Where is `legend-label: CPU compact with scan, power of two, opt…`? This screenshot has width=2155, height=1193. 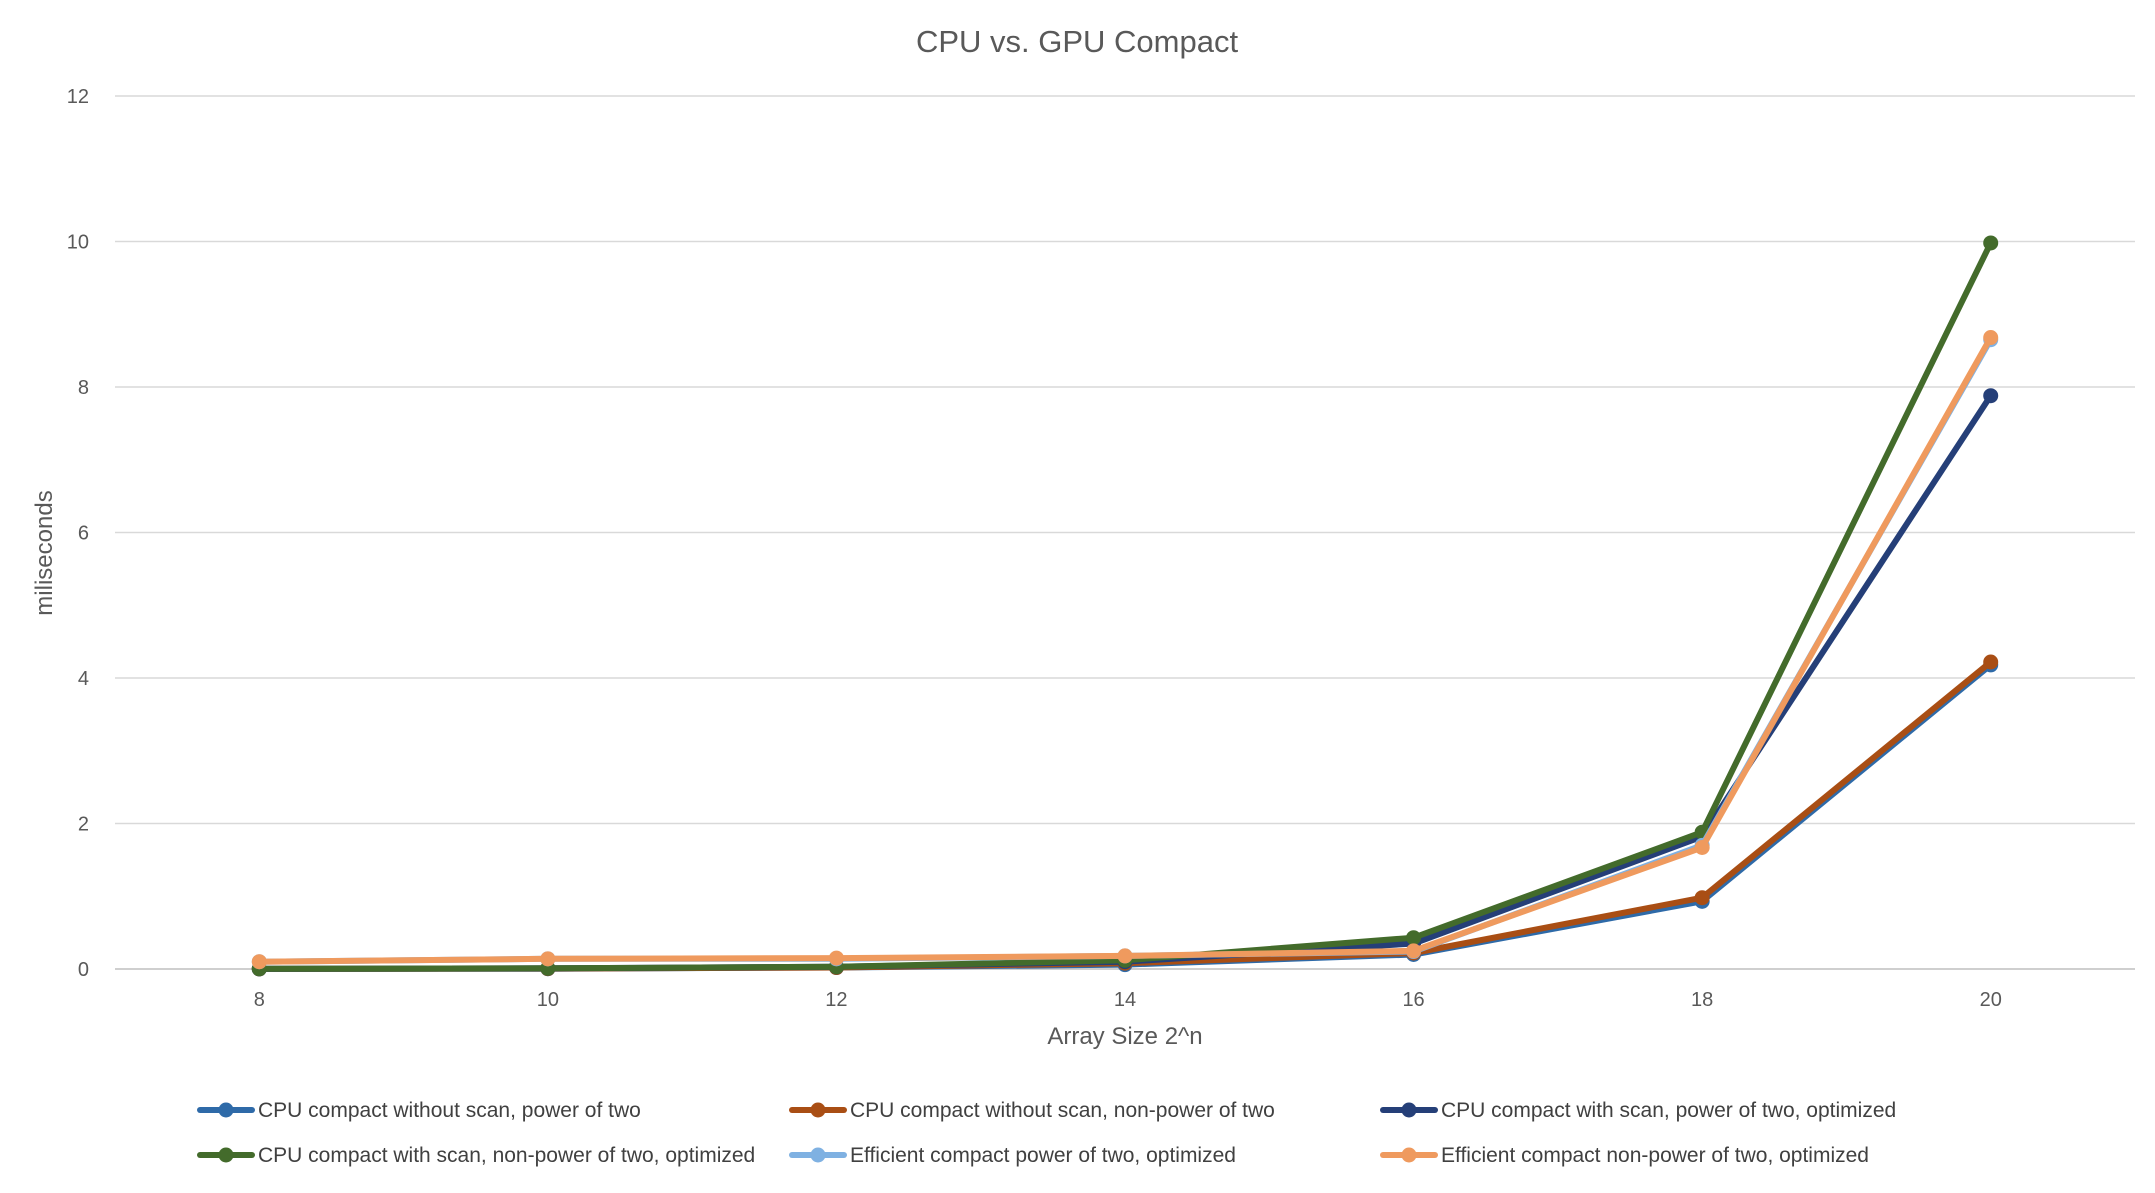
legend-label: CPU compact with scan, power of two, opt… is located at coordinates (1668, 1110).